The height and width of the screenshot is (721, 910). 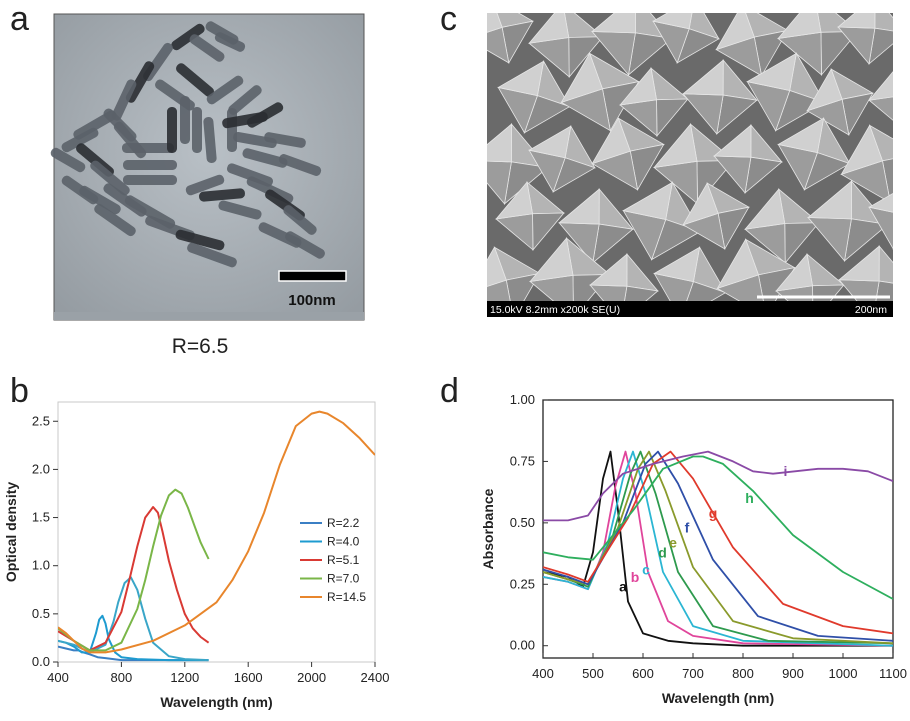 I want to click on series-line-d, so click(x=718, y=547).